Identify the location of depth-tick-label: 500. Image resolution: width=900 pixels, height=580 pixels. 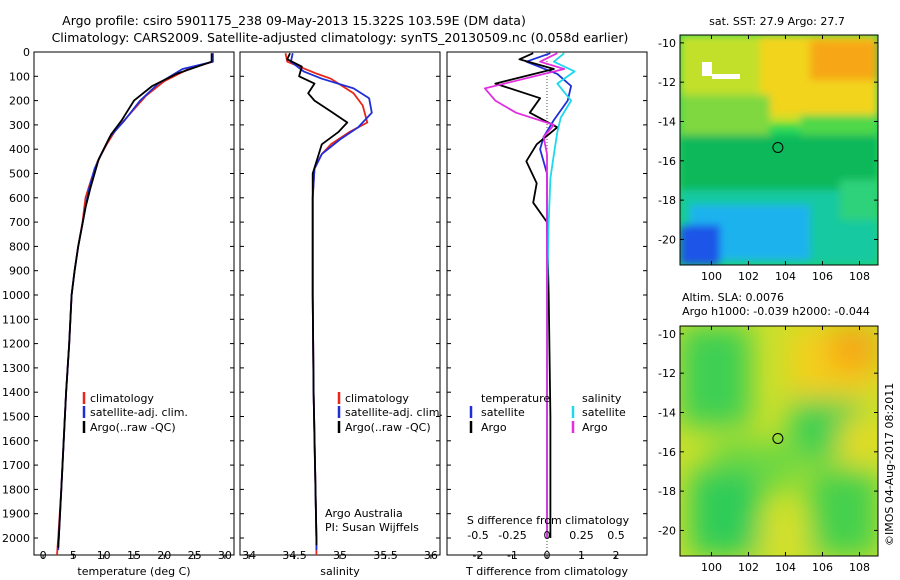
(19, 173).